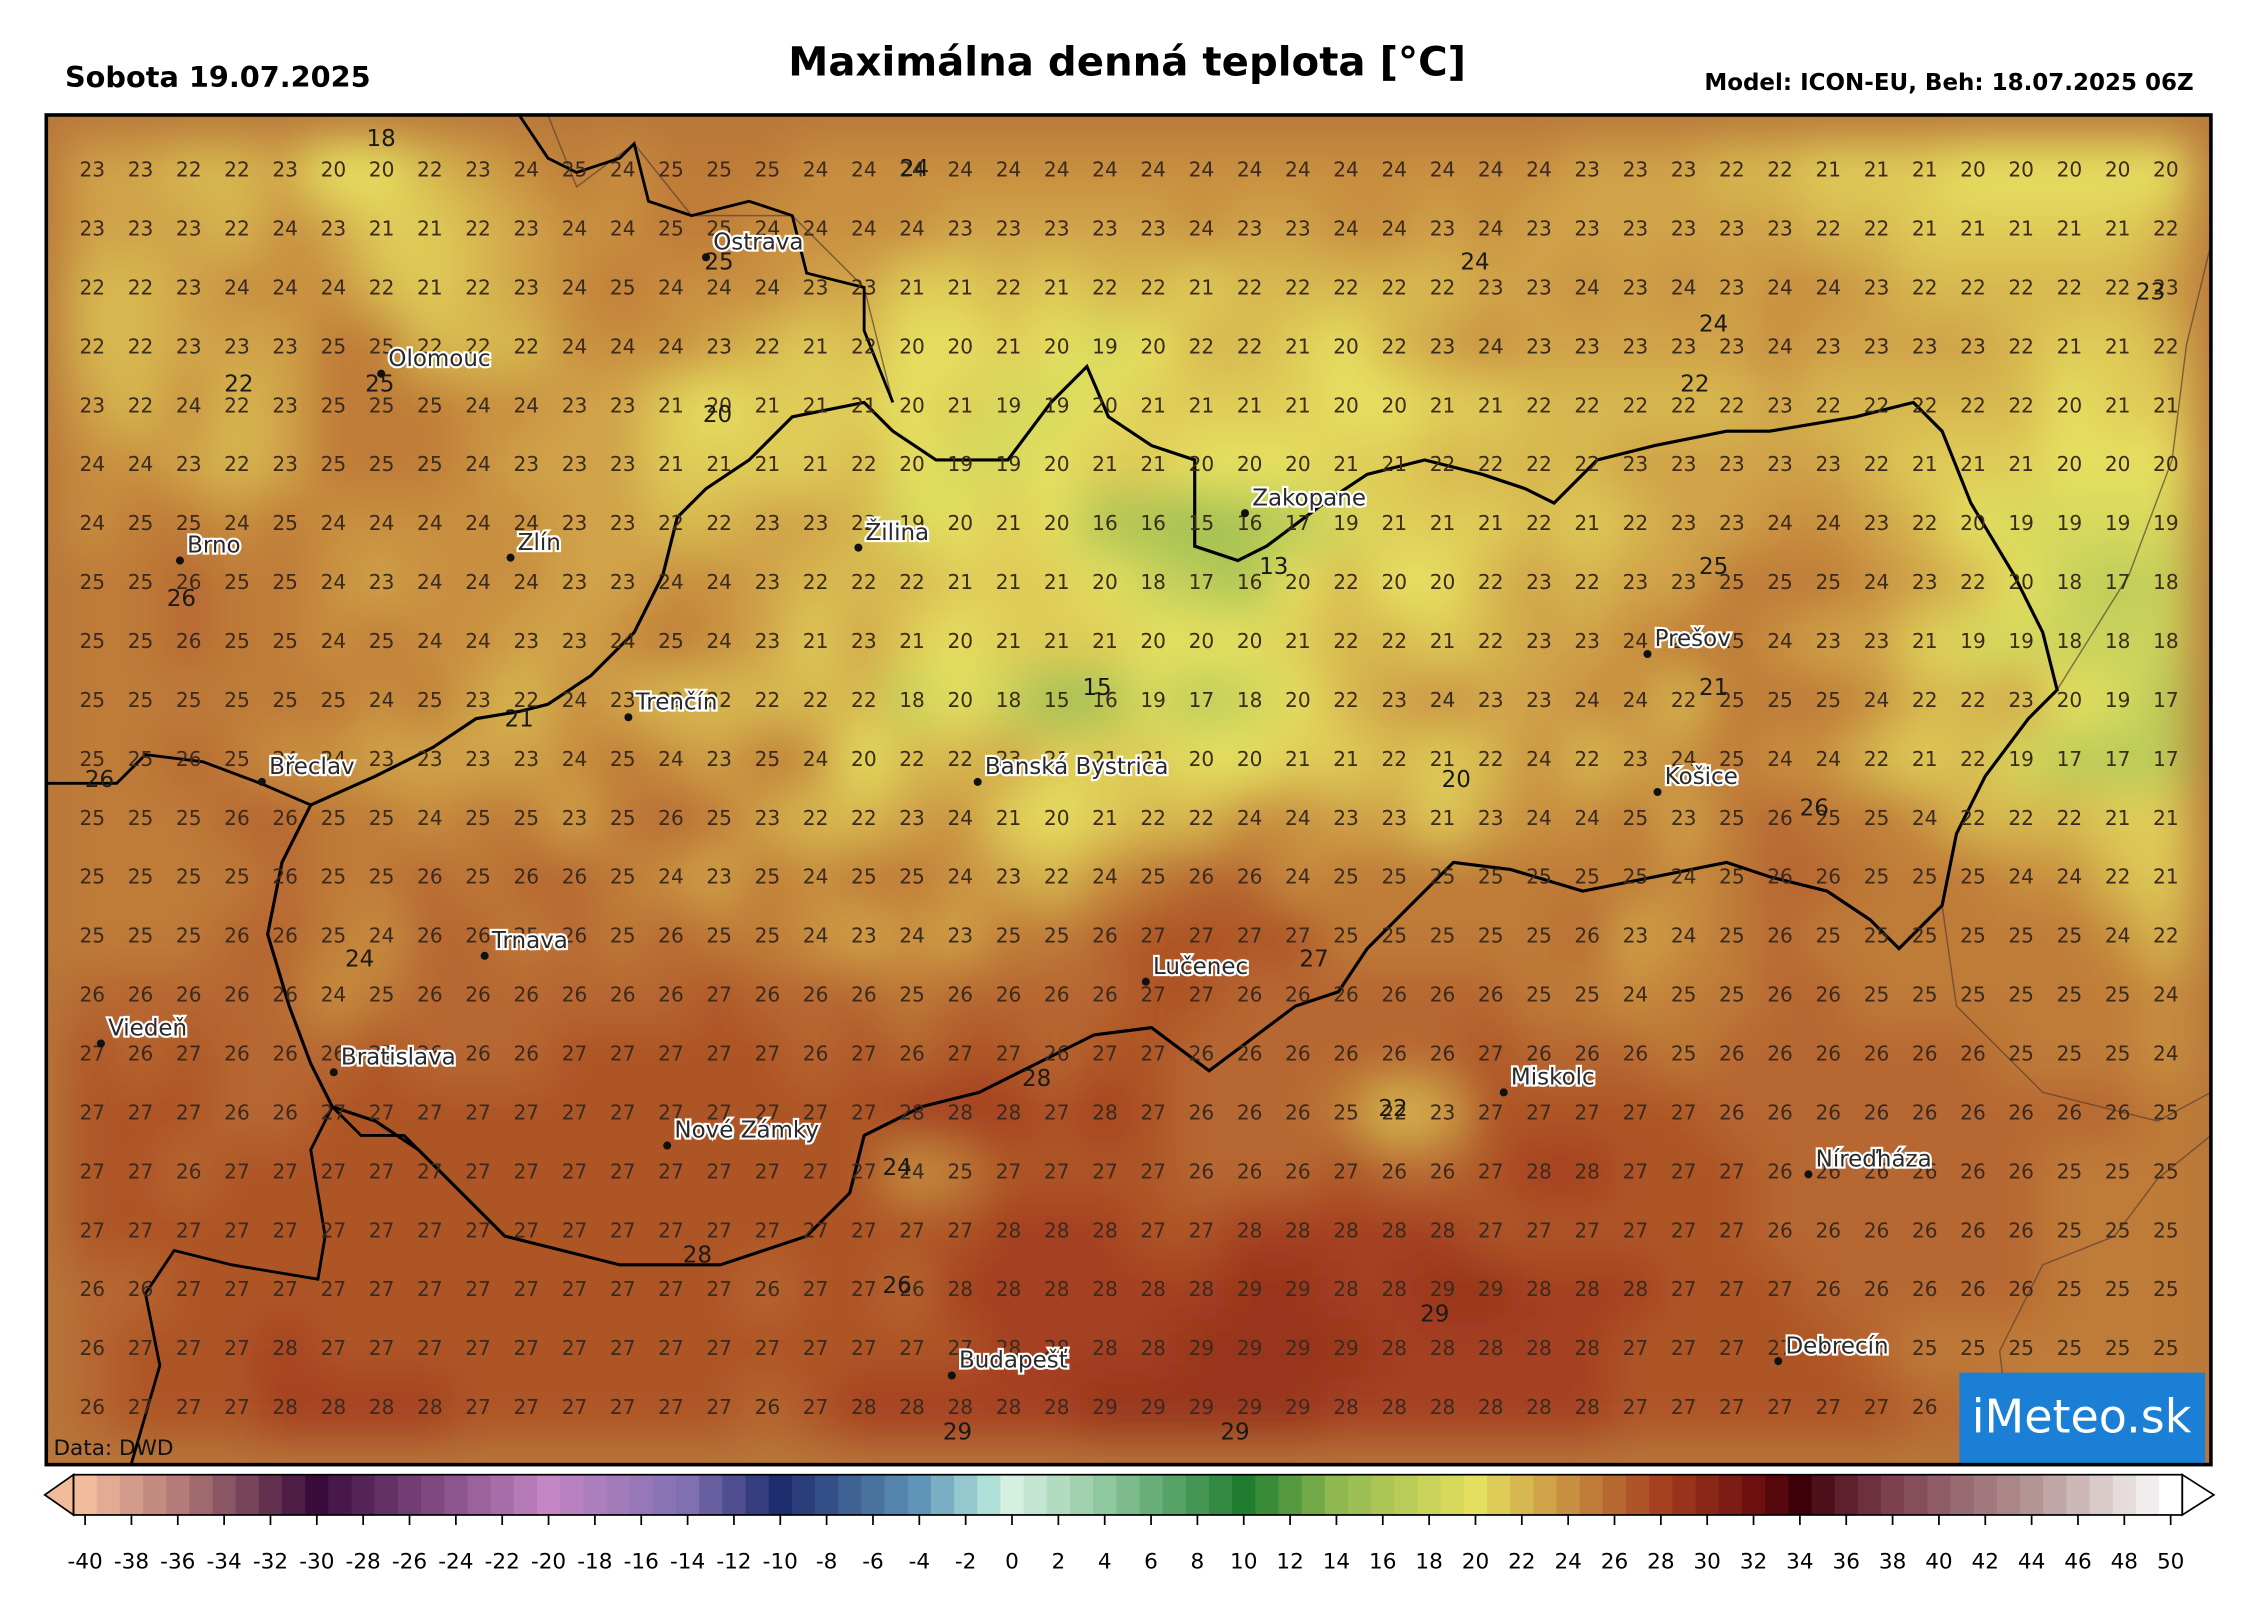  Describe the element at coordinates (312, 767) in the screenshot. I see `city-label: Břeclav` at that location.